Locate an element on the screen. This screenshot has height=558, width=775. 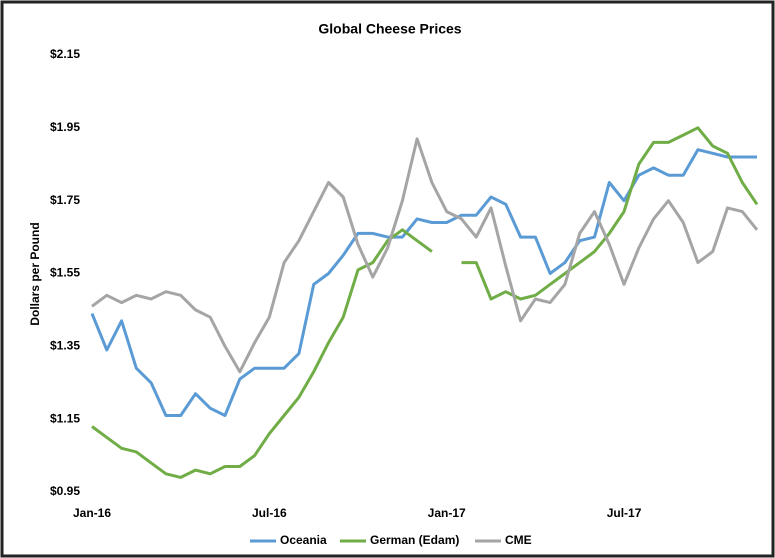
y-tick-label: $2.15 is located at coordinates (65, 54).